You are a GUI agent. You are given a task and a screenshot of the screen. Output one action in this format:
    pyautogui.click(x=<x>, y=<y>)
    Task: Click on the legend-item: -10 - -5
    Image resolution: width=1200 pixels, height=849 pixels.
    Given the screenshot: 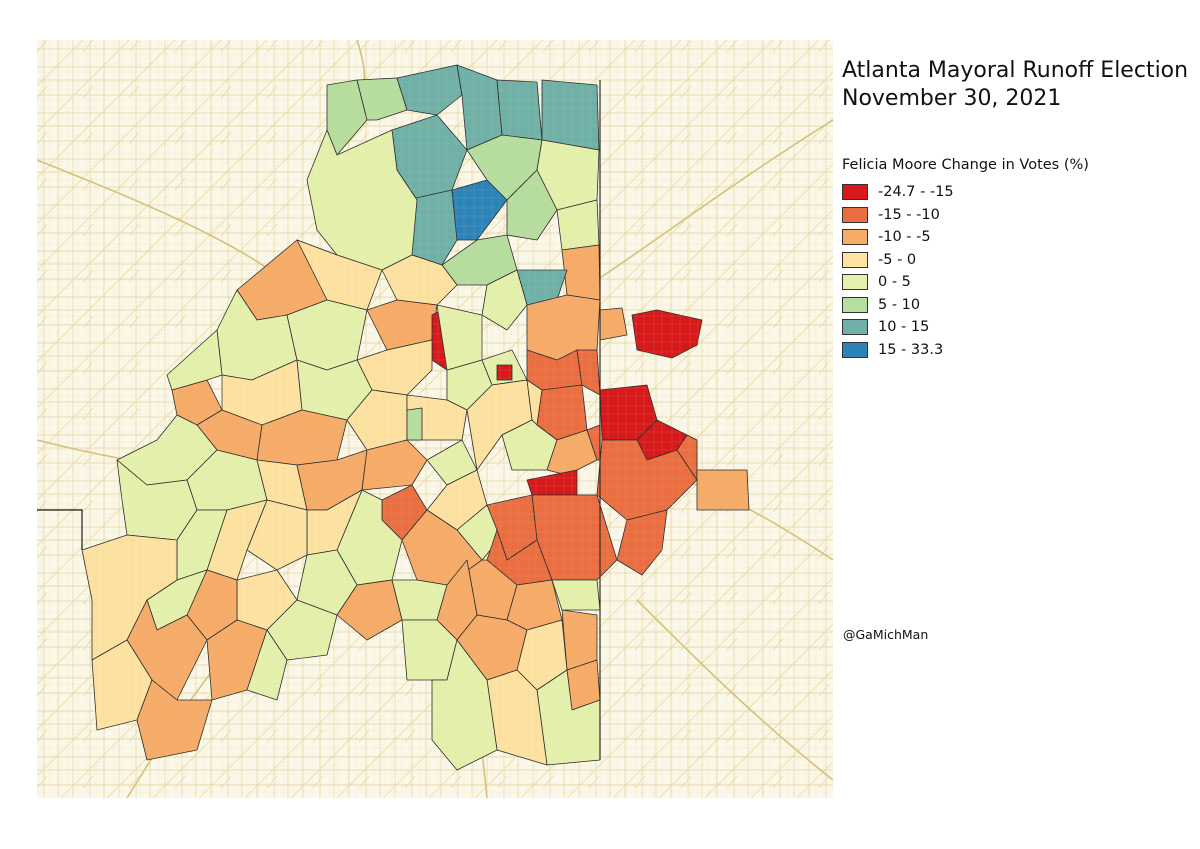 What is the action you would take?
    pyautogui.click(x=965, y=237)
    